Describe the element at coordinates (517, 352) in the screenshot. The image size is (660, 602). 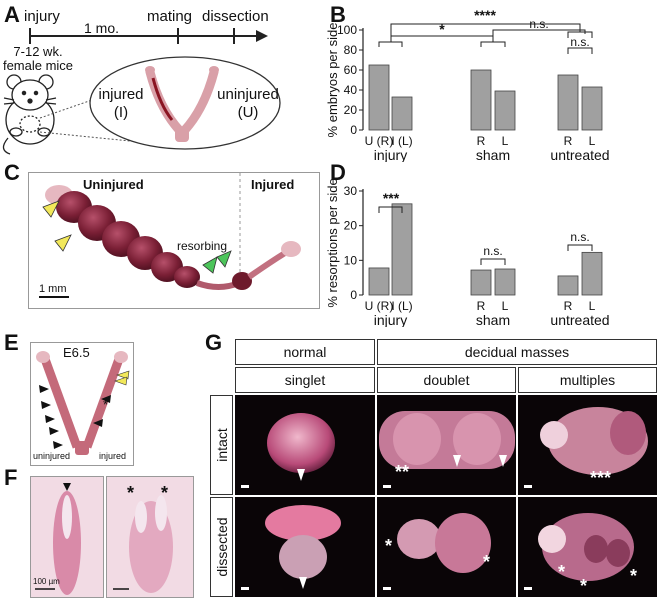
I see `header-decidual-masses: decidual masses` at that location.